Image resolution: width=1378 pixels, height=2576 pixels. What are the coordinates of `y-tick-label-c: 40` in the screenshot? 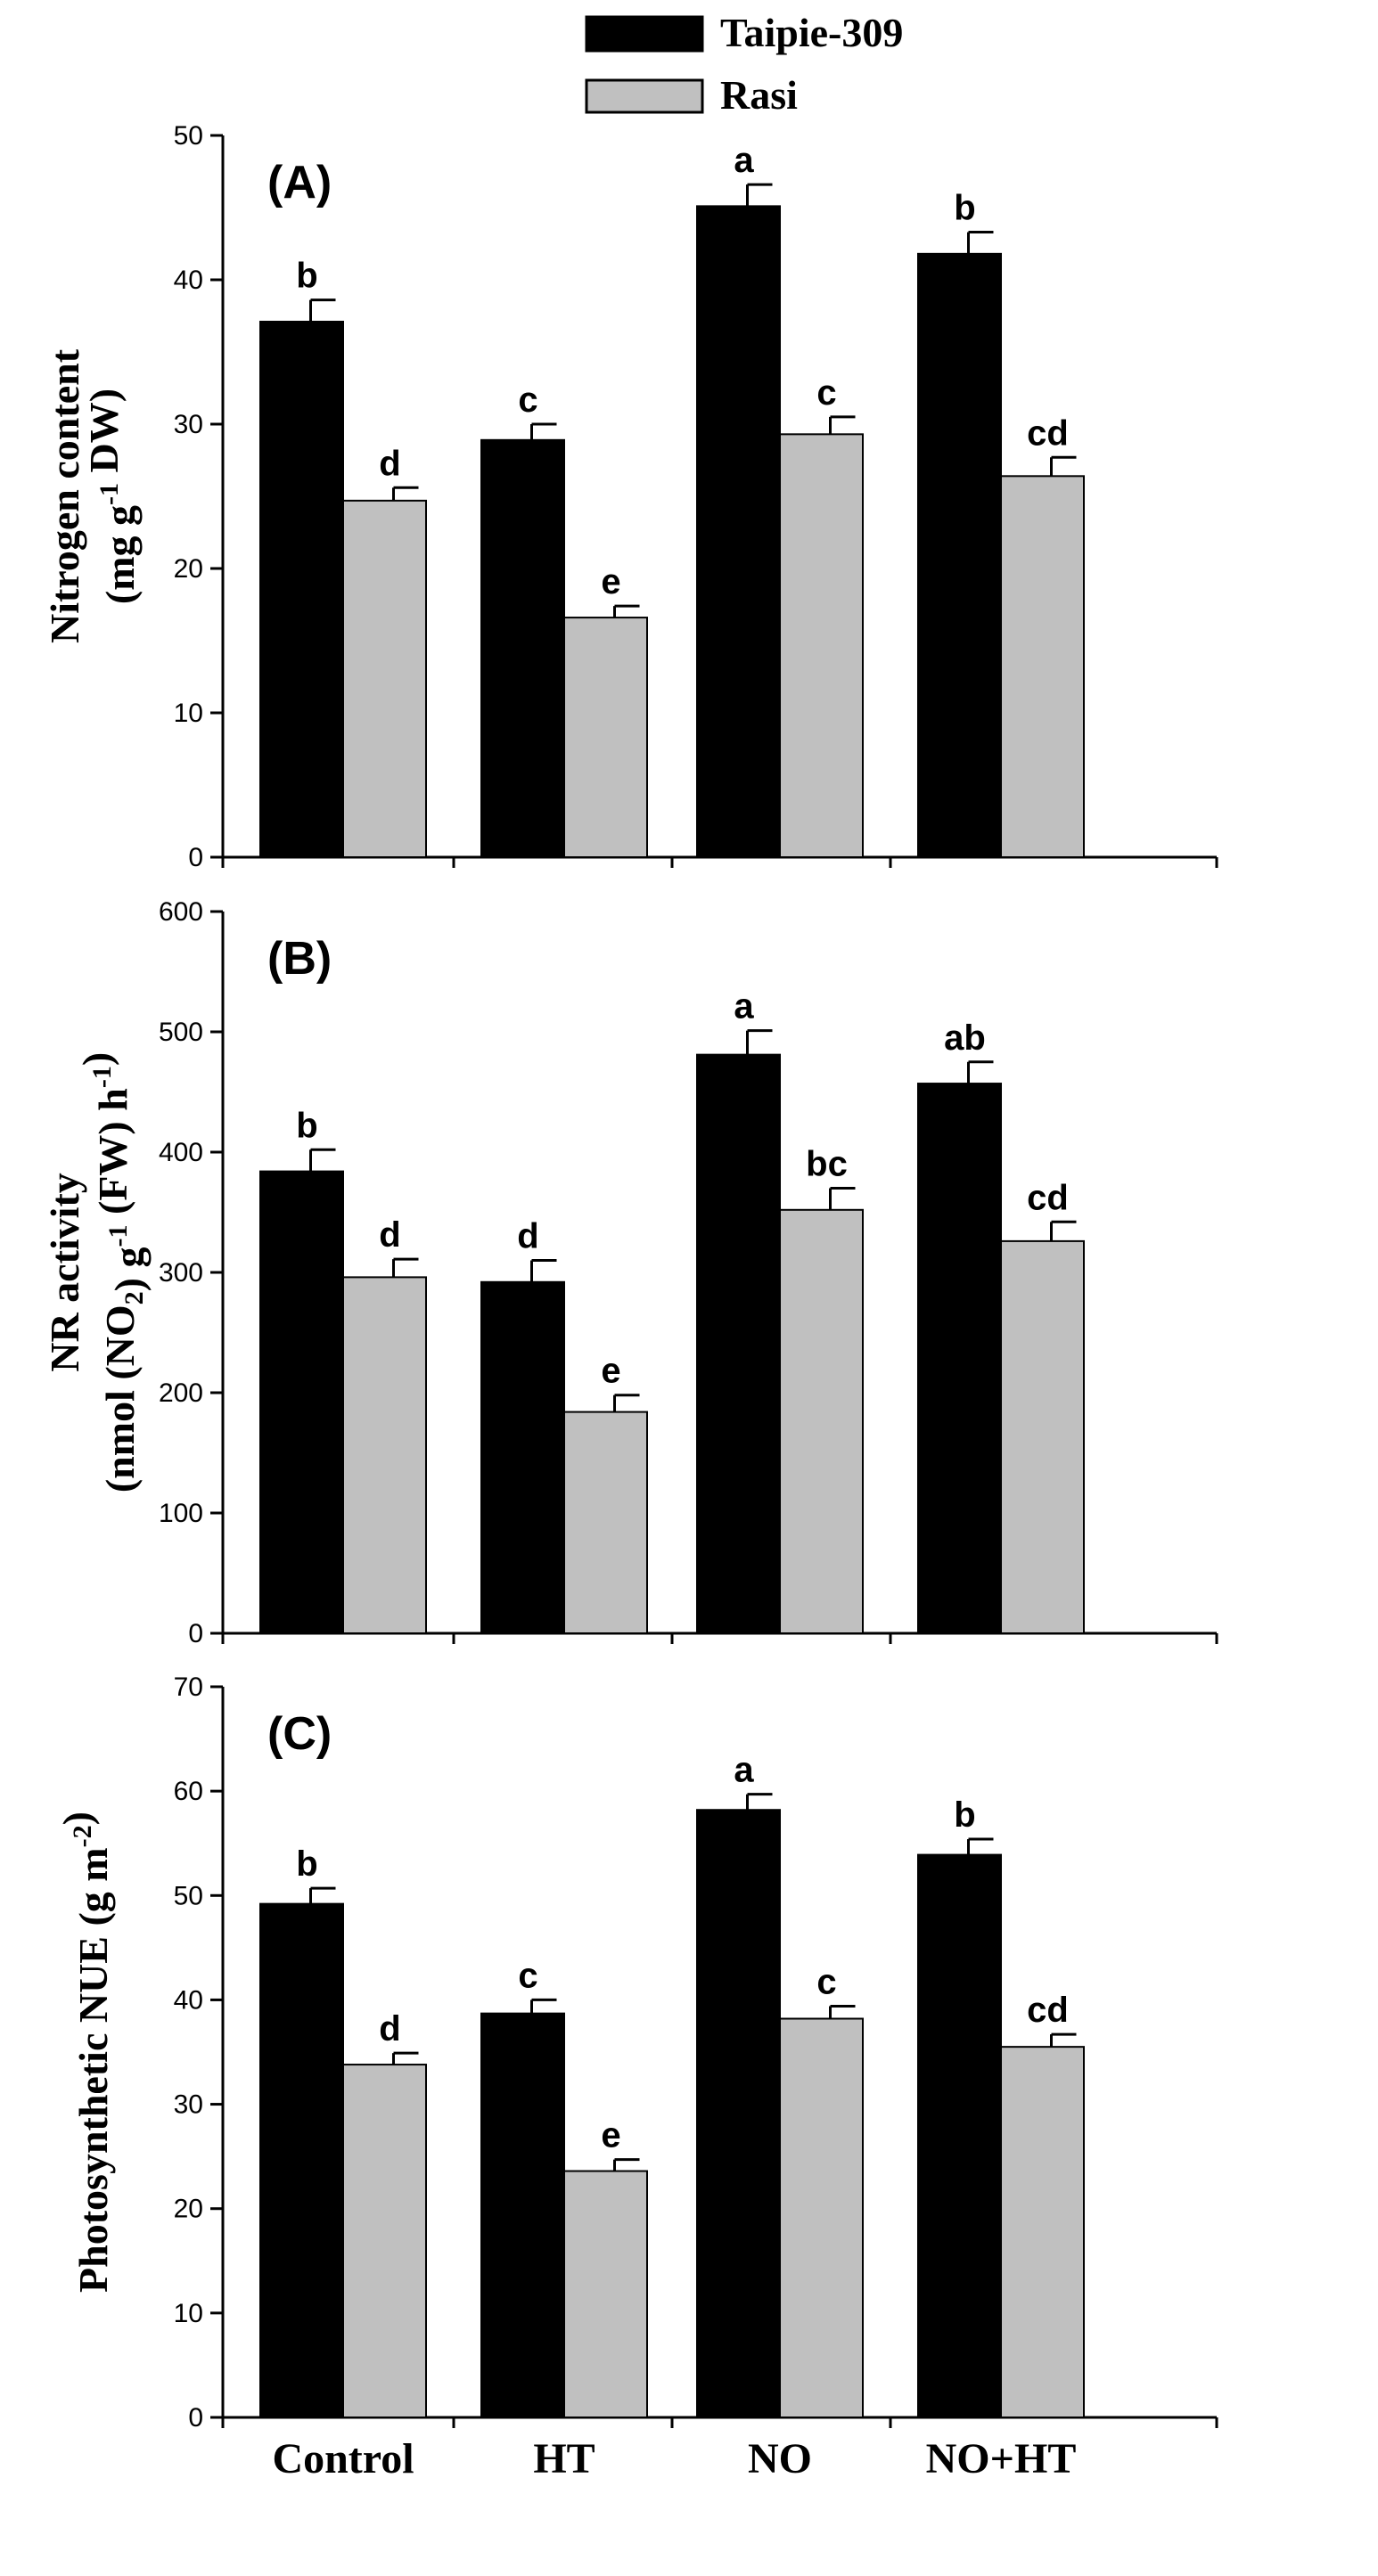 It's located at (188, 2000).